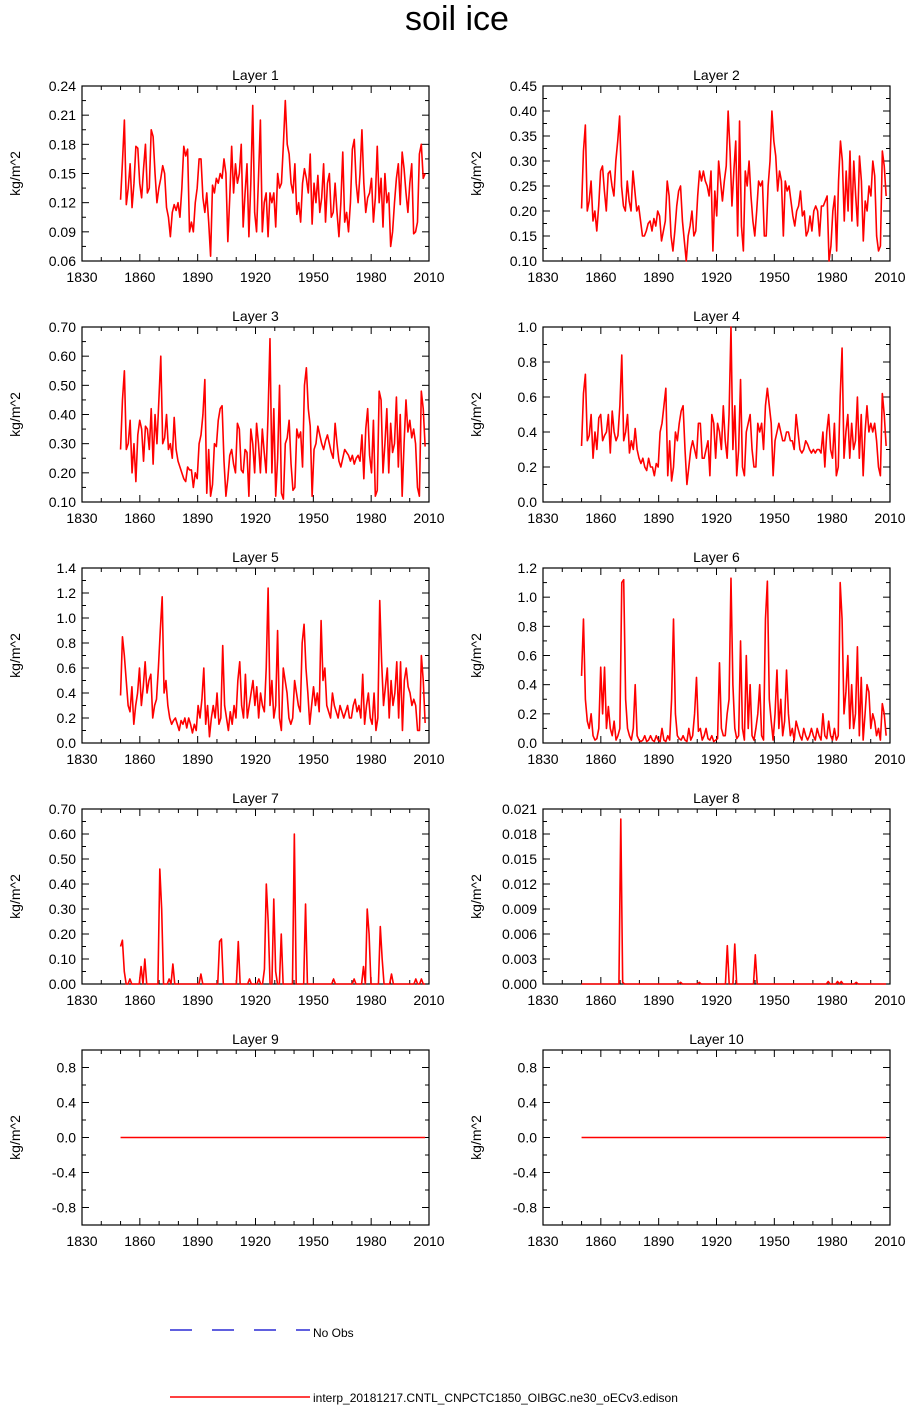  I want to click on y-tick-label: 0.24, so click(62, 86).